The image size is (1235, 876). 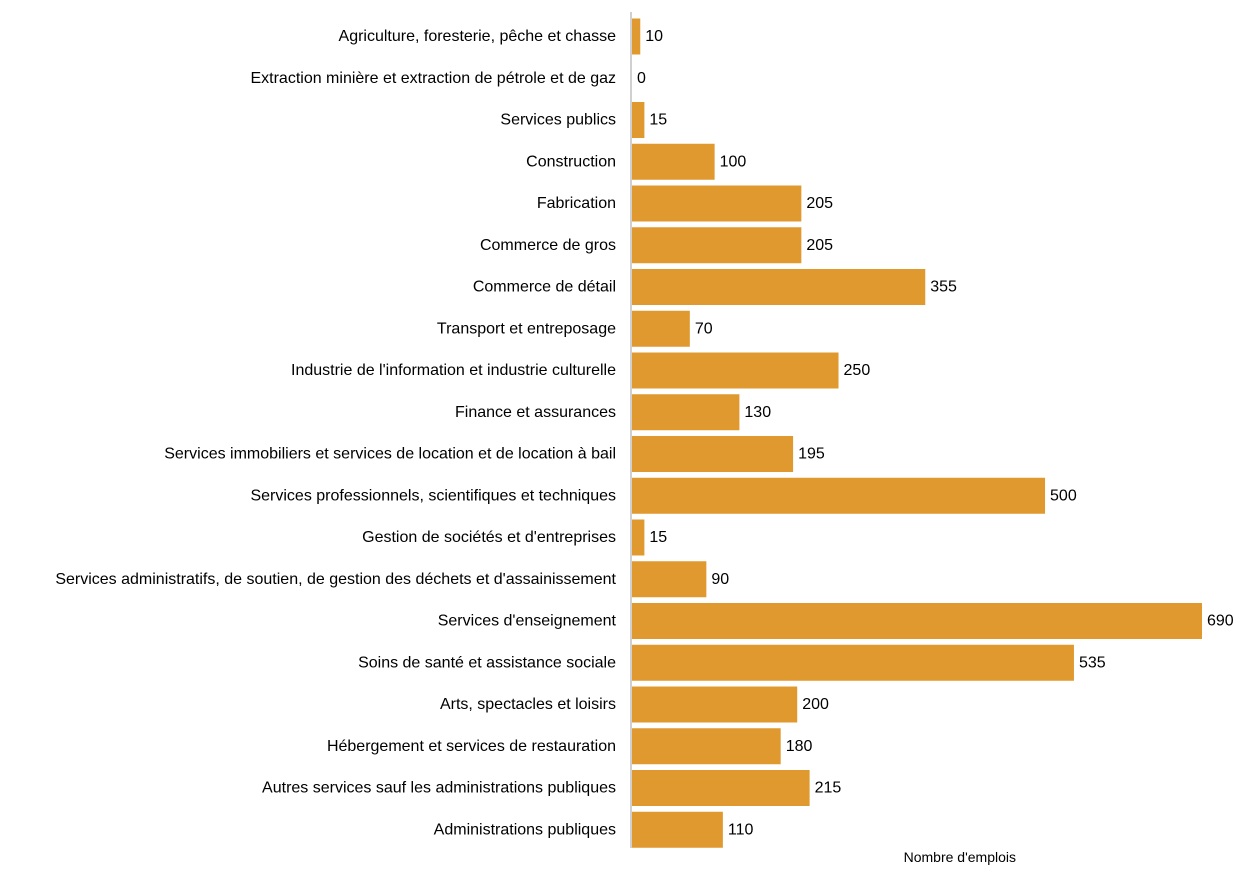 I want to click on value-label: 0, so click(x=641, y=78).